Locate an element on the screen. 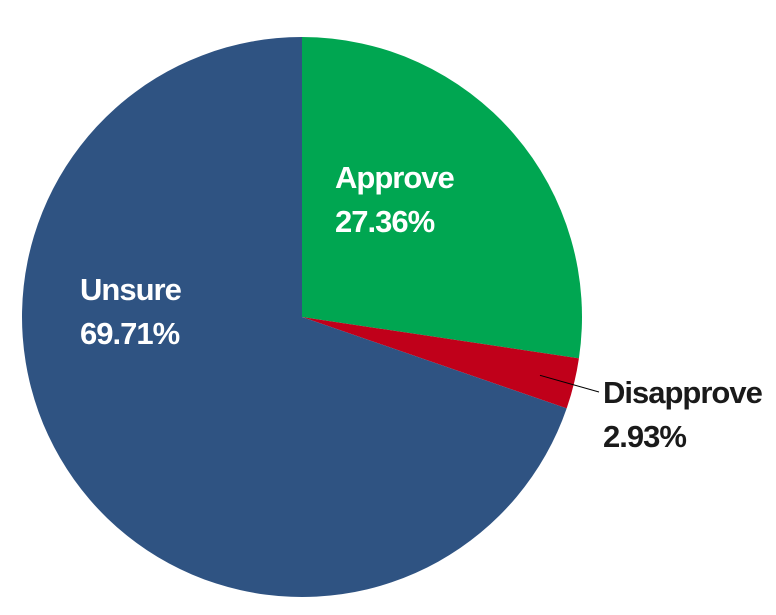  slice-label: Unsure is located at coordinates (131, 289).